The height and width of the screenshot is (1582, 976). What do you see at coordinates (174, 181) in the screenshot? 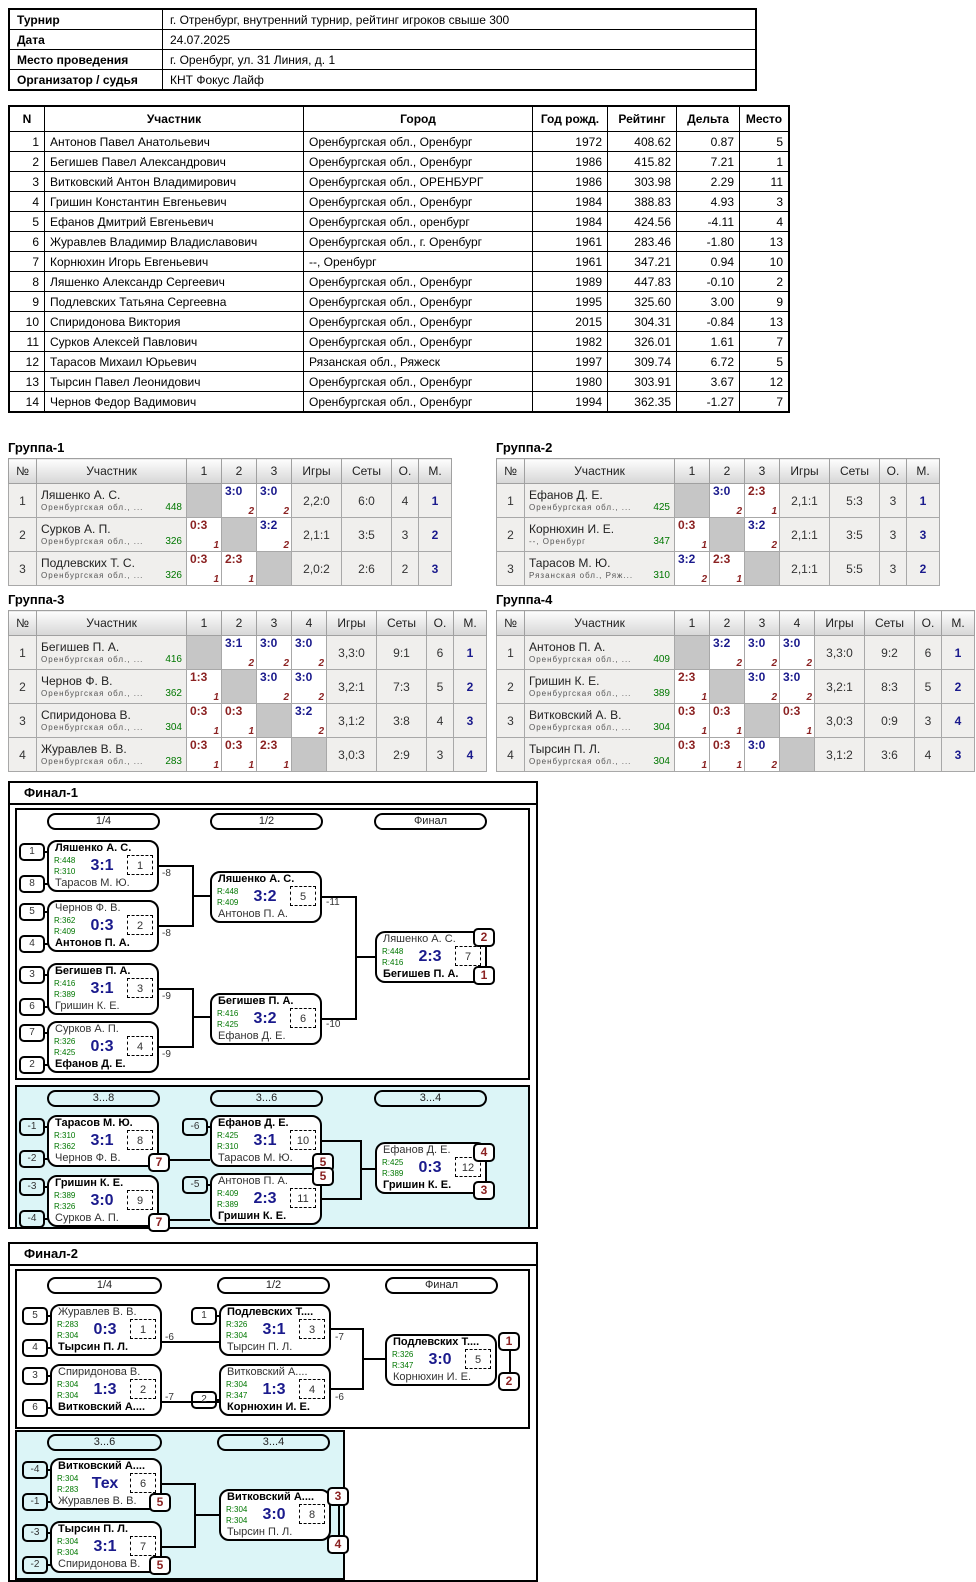
I see `participant-cell: Витковский Антон Владимирович` at bounding box center [174, 181].